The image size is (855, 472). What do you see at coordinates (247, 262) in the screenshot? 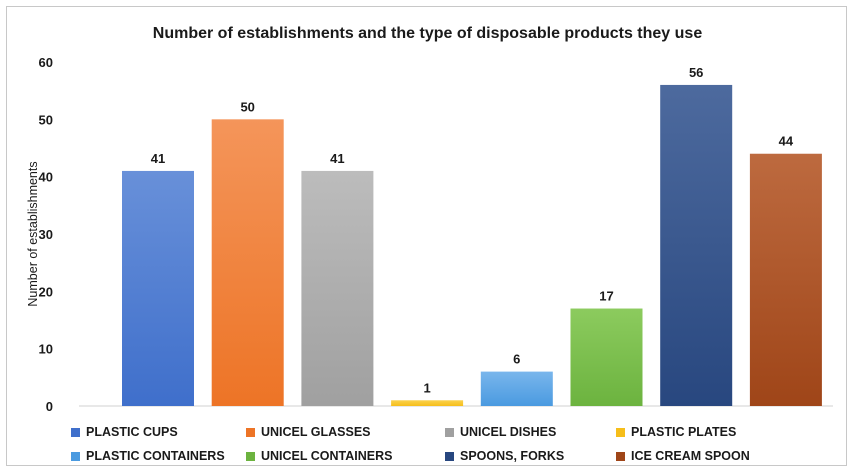
I see `bar-unicel-glasses` at bounding box center [247, 262].